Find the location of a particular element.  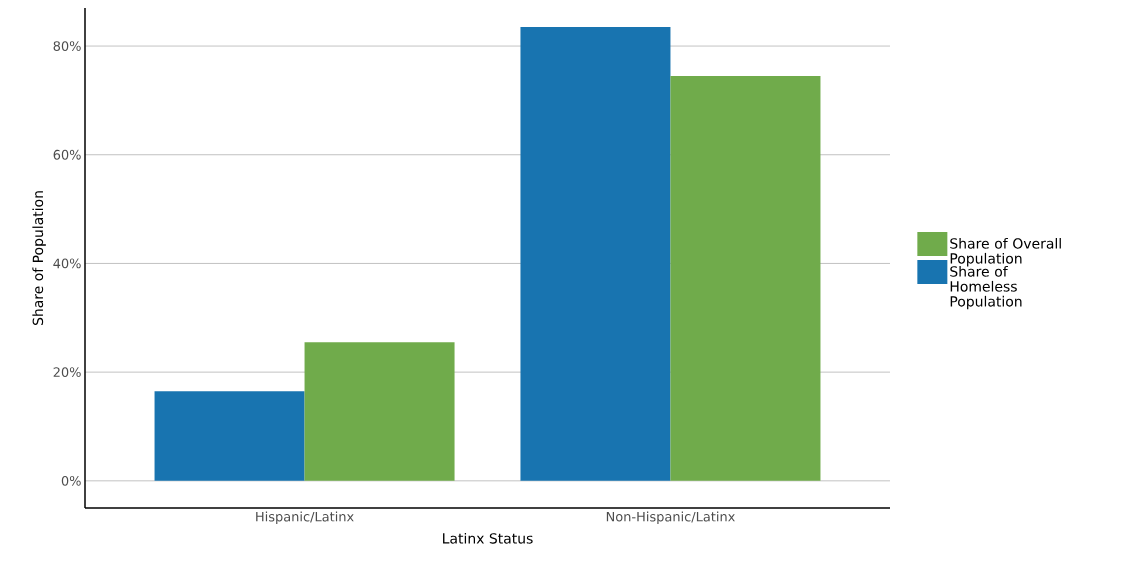

x-axis-title: Latinx Status is located at coordinates (488, 538).